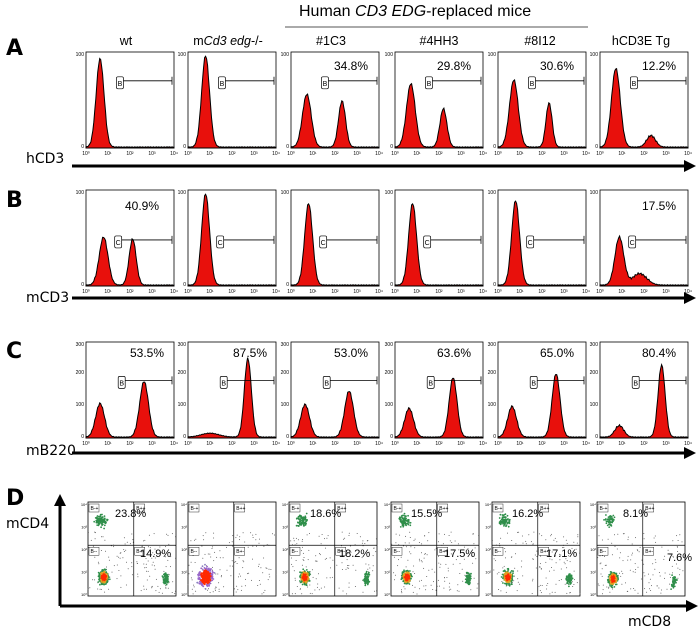 This screenshot has width=700, height=636. Describe the element at coordinates (391, 285) in the screenshot. I see `hist-b-4hh3-ytick: 0` at that location.